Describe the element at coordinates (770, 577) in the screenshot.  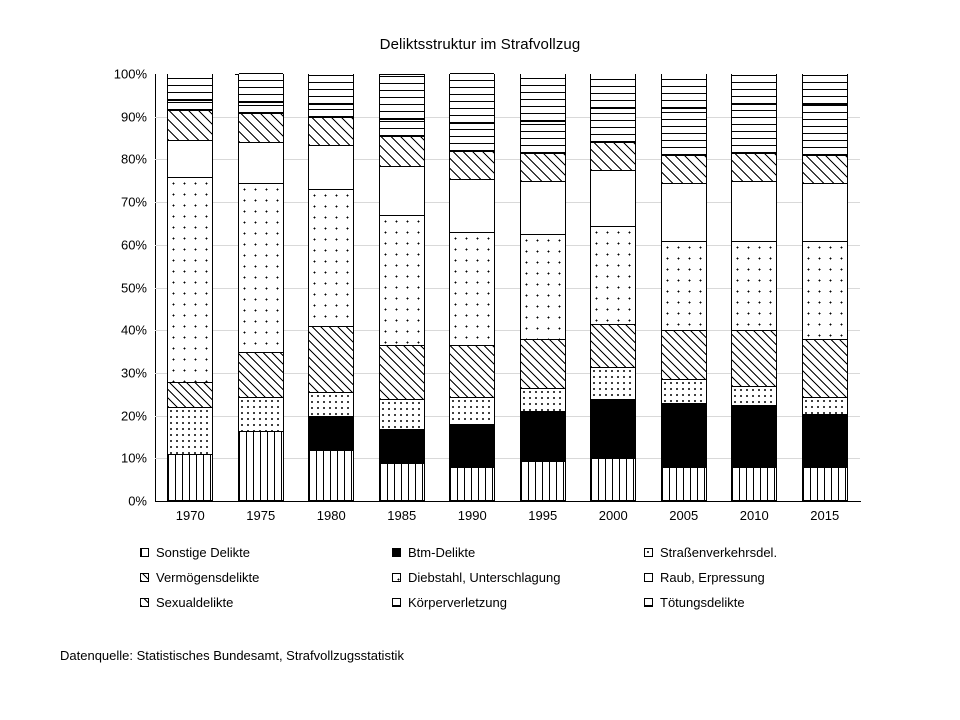
I see `legend-item: Raub, Erpressung` at that location.